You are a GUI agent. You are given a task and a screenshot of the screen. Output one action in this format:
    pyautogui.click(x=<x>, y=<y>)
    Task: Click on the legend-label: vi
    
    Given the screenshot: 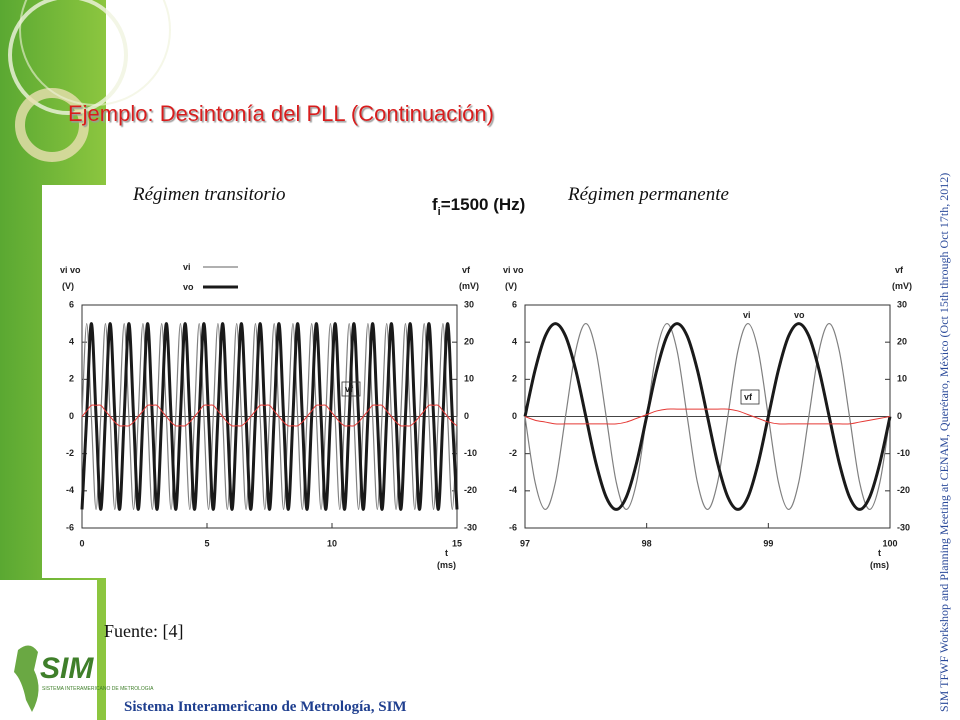 What is the action you would take?
    pyautogui.click(x=187, y=267)
    